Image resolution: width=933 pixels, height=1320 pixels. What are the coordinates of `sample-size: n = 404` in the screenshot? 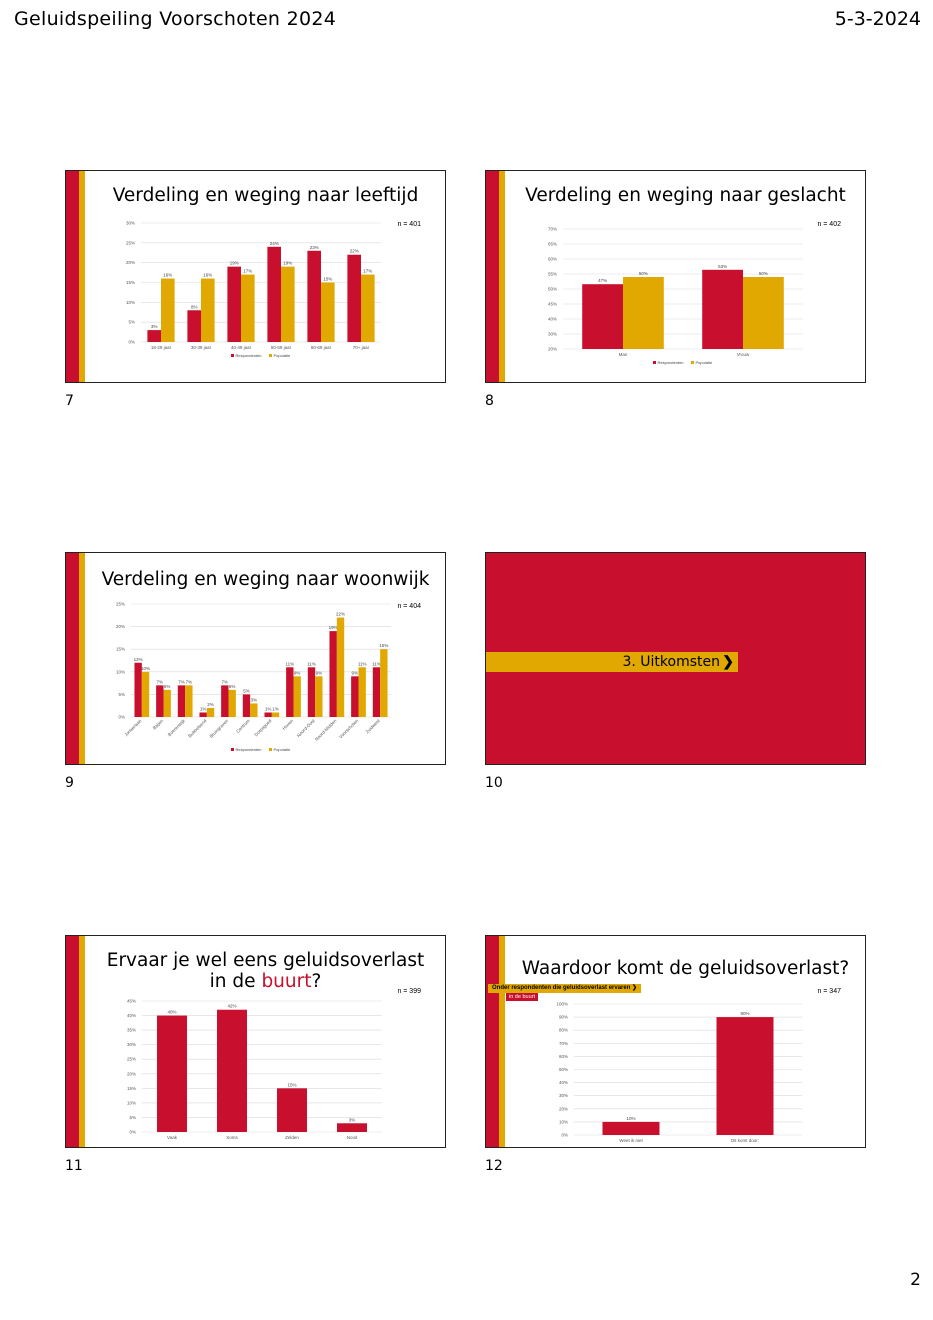 It's located at (409, 606).